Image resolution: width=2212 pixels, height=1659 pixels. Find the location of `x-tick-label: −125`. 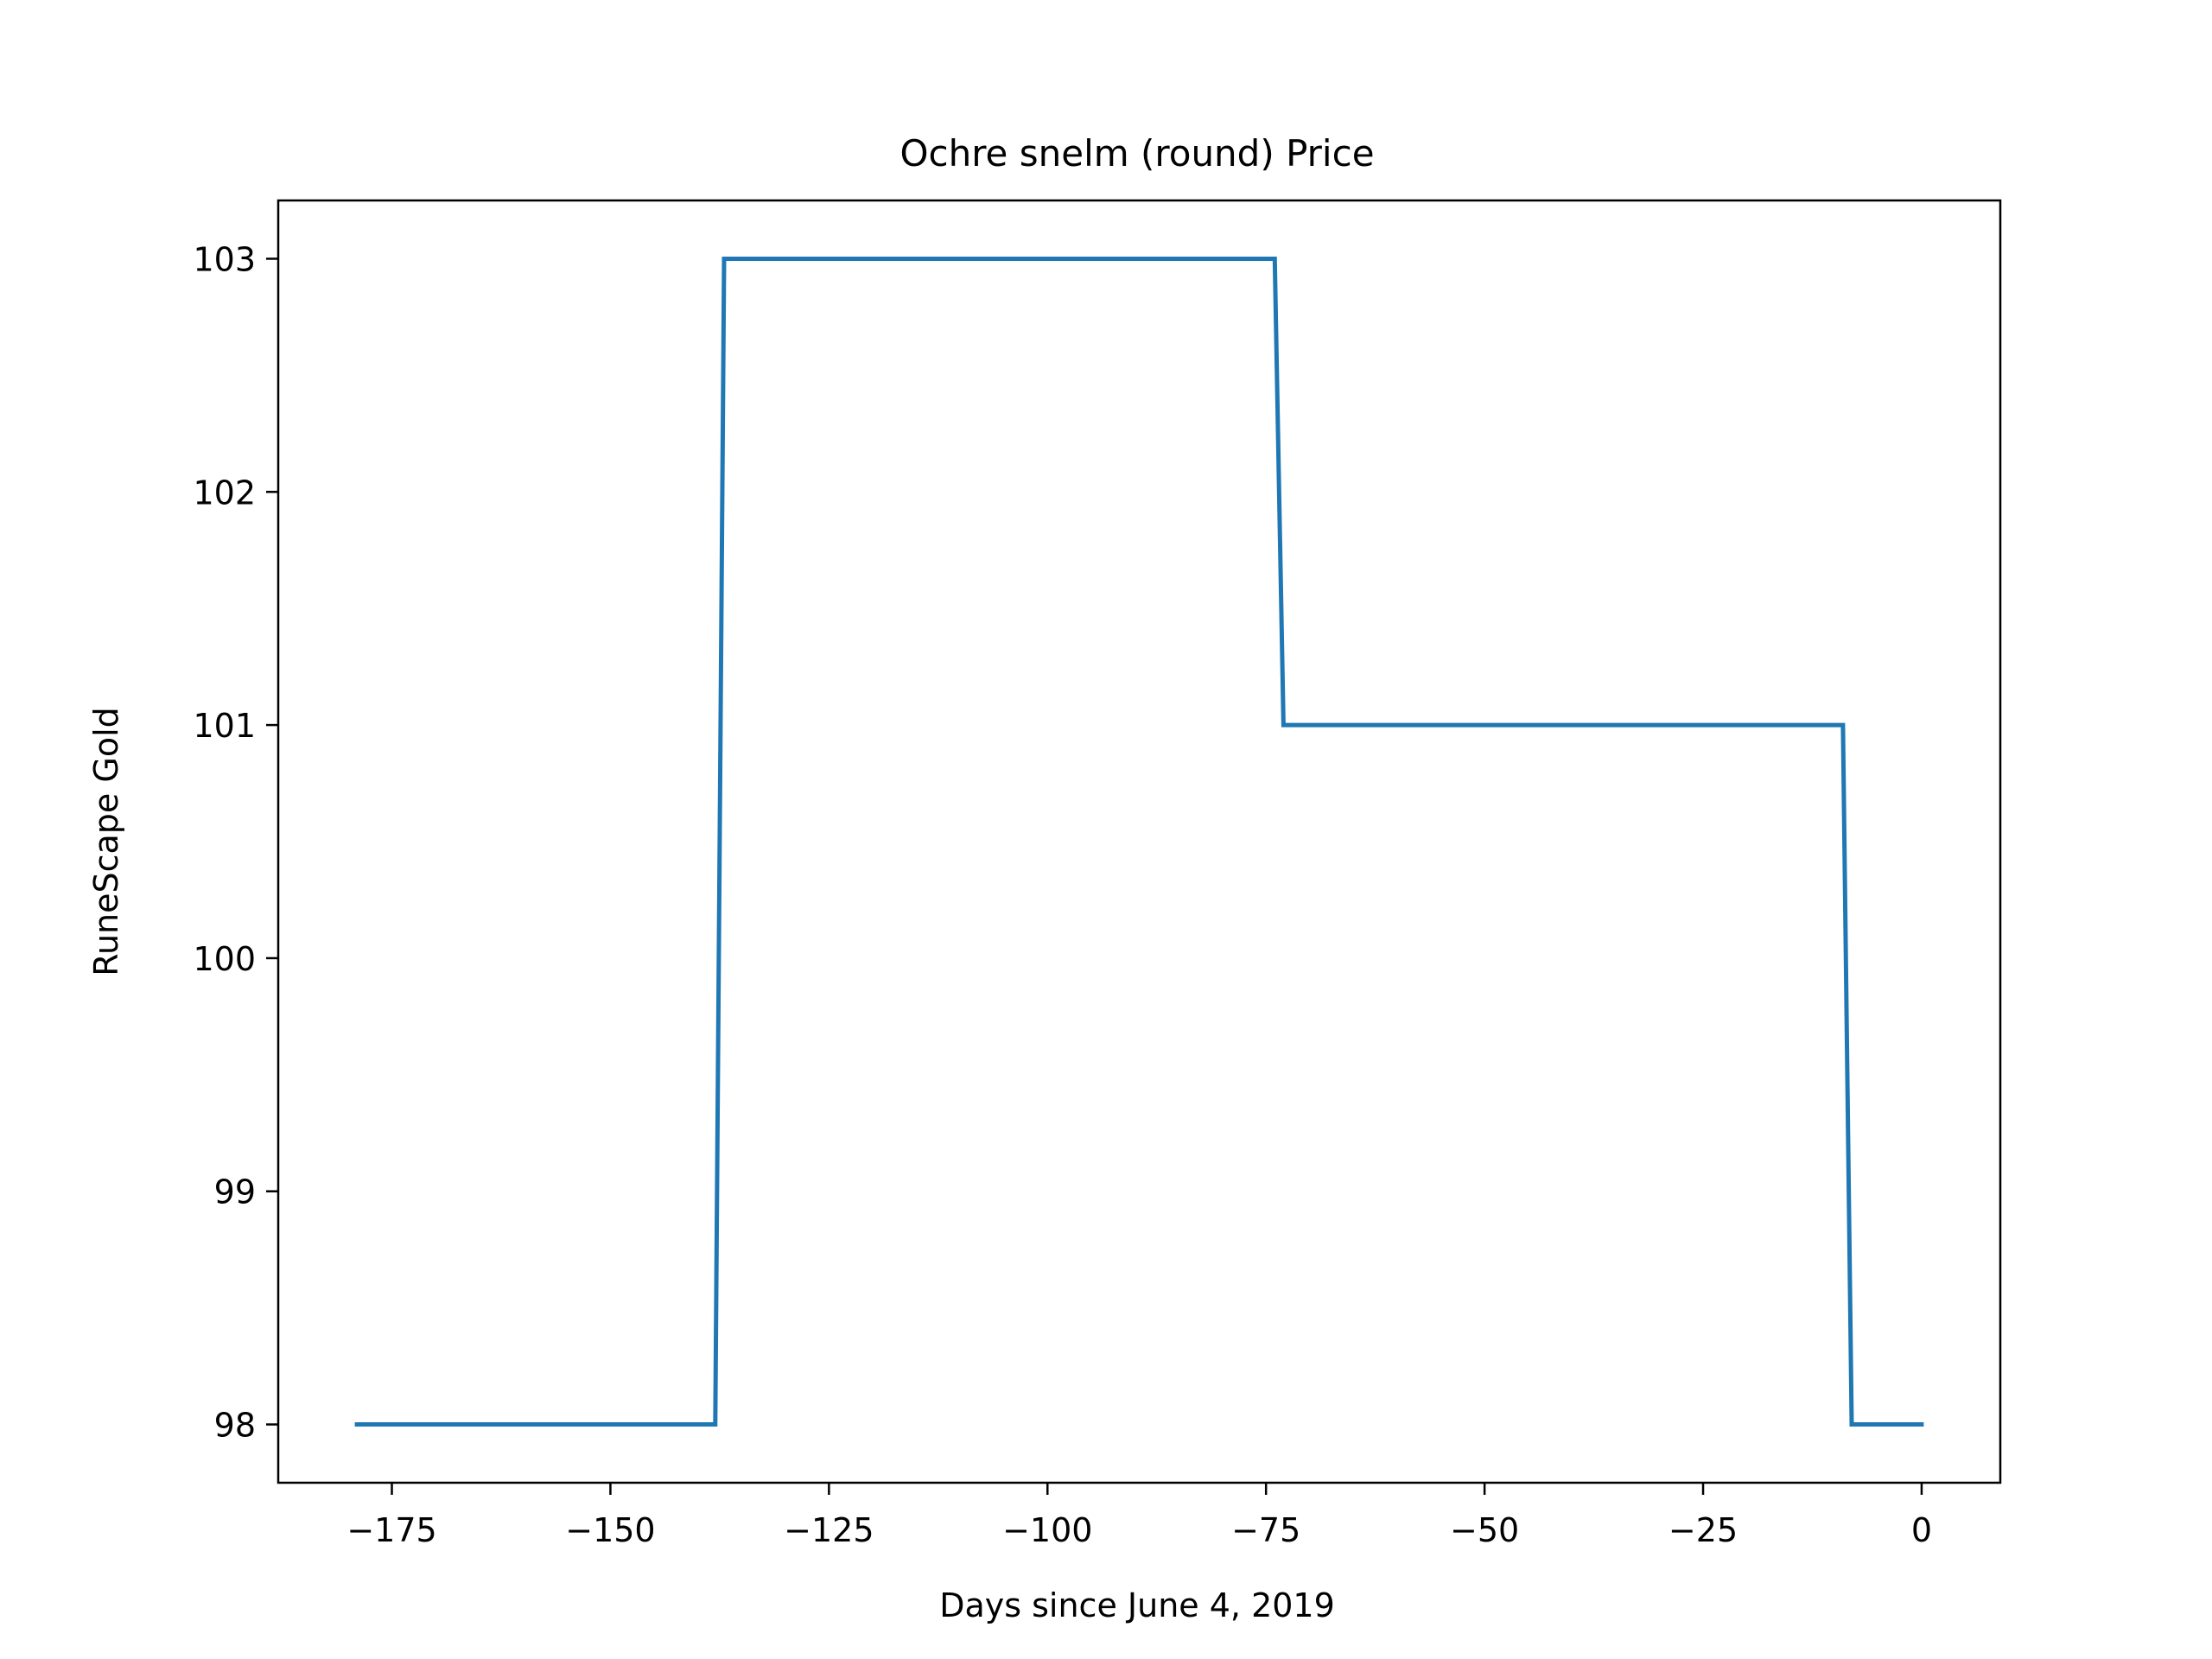

x-tick-label: −125 is located at coordinates (829, 1530).